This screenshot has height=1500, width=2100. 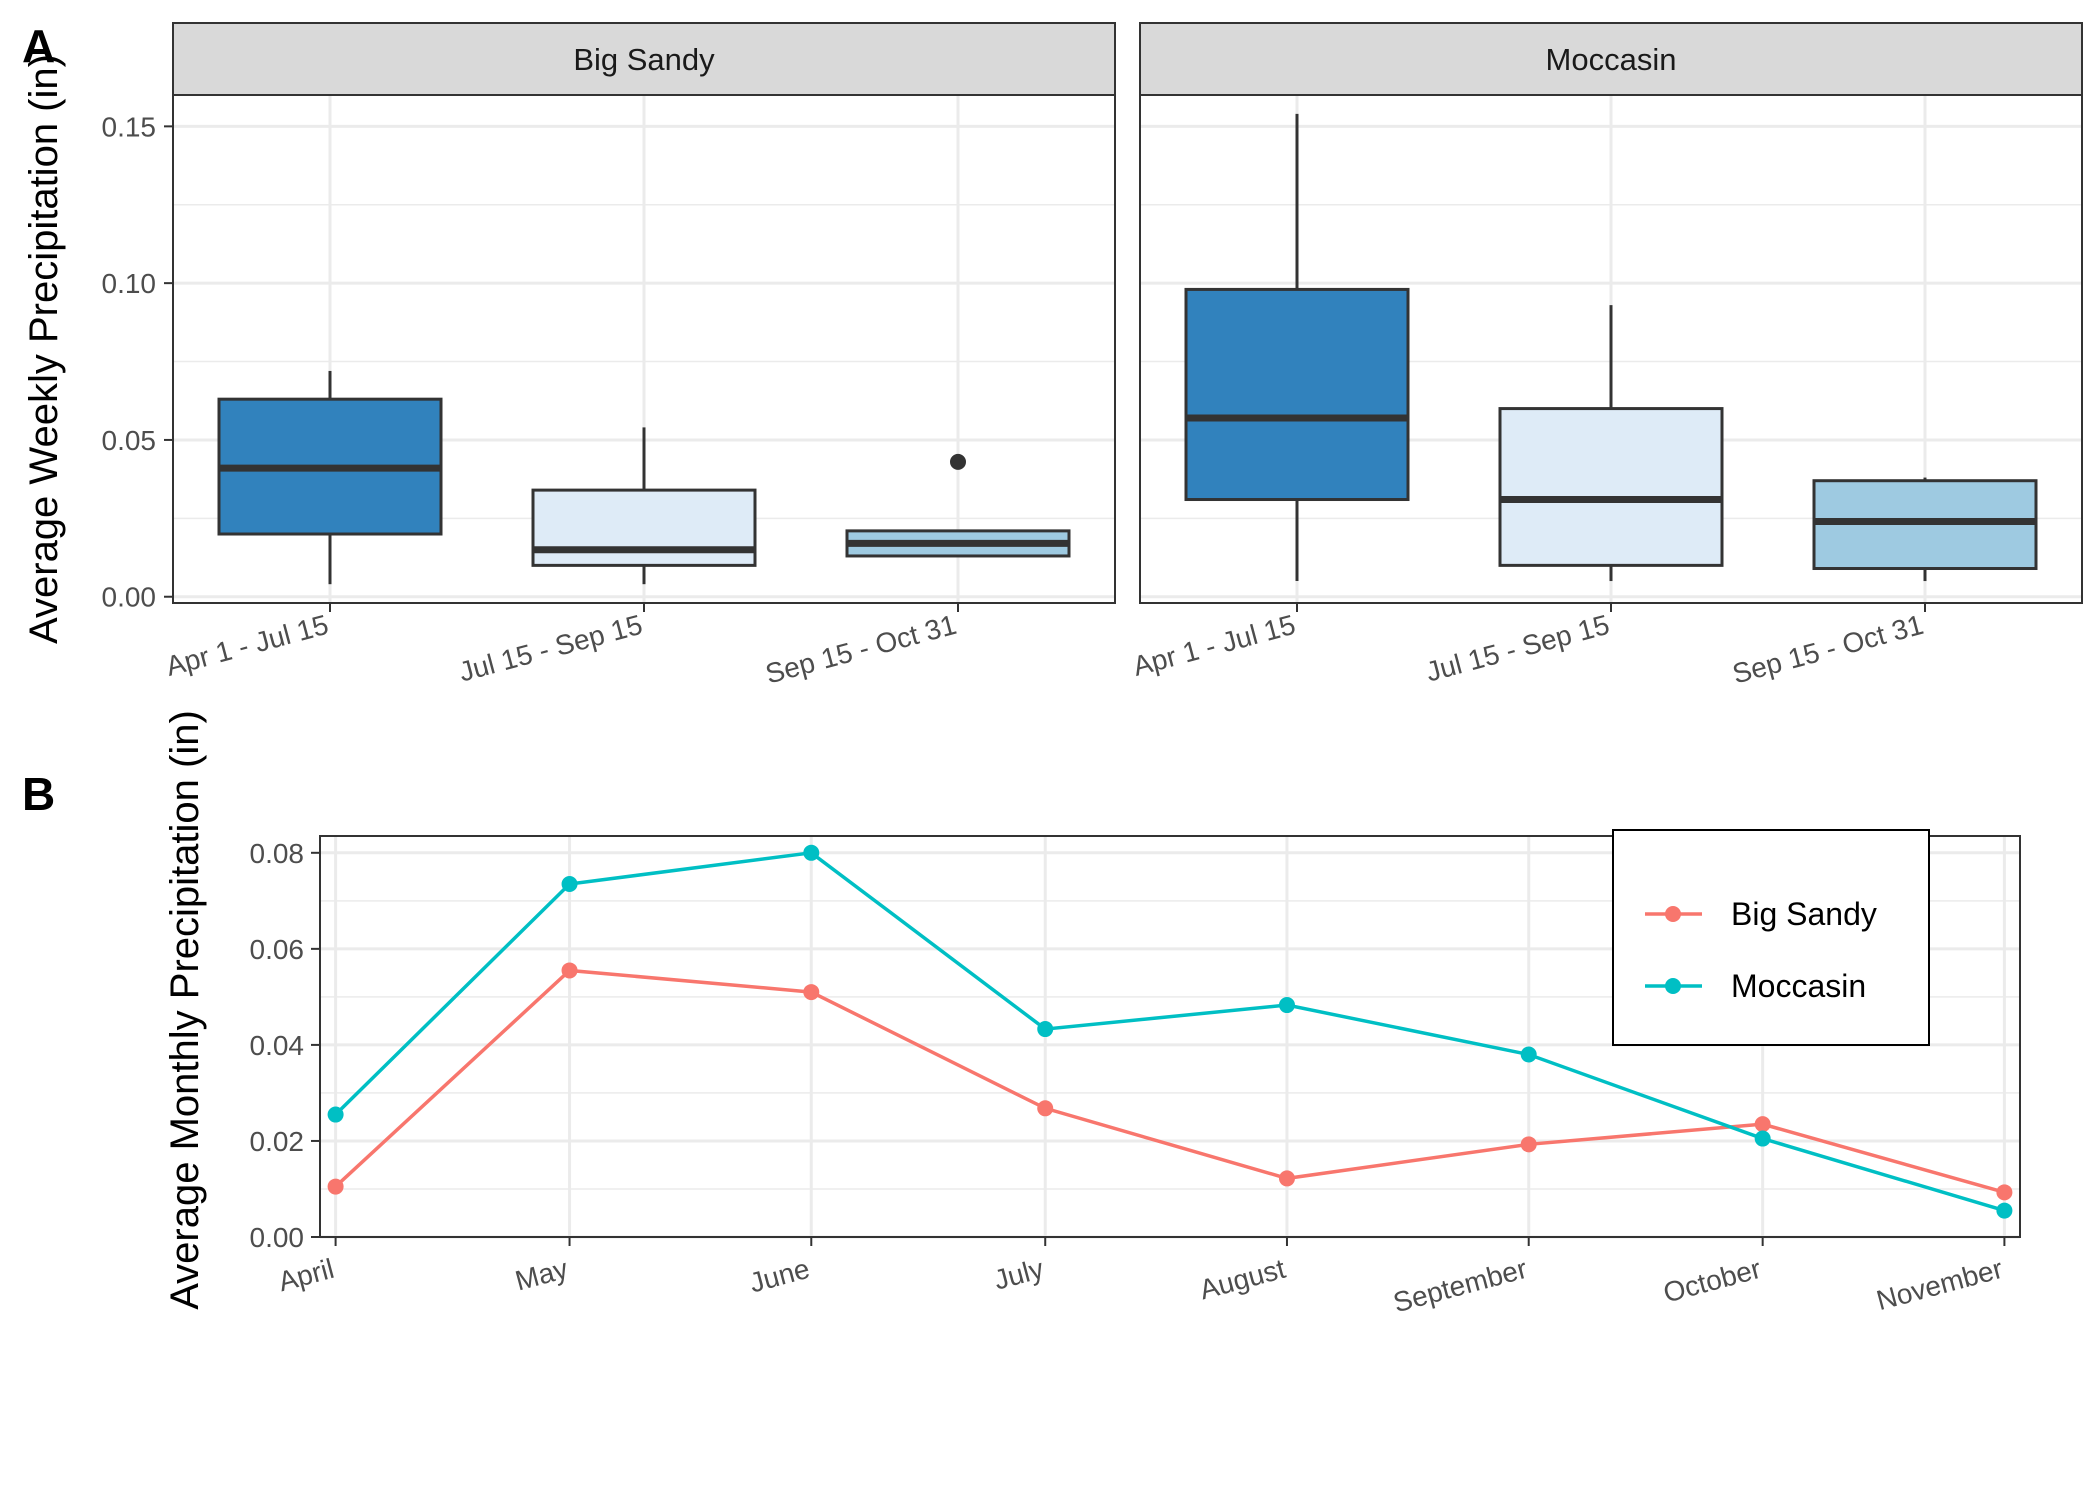 What do you see at coordinates (129, 440) in the screenshot?
I see `y-tick-label: 0.05` at bounding box center [129, 440].